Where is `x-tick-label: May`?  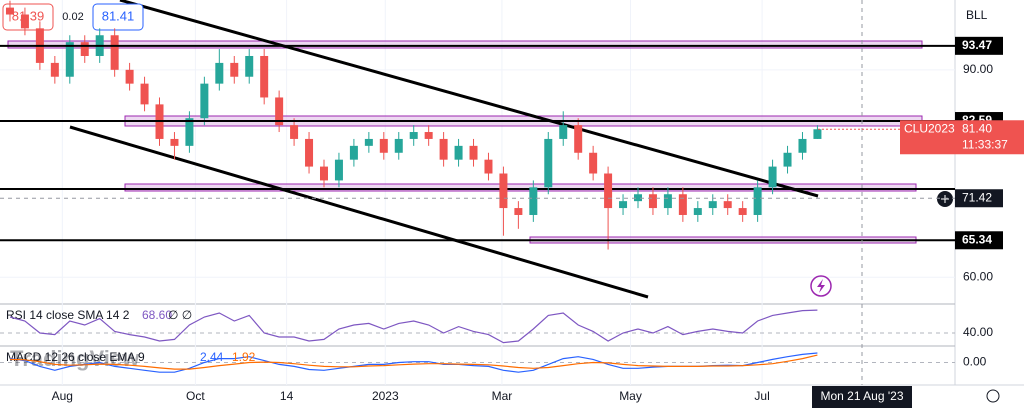
x-tick-label: May is located at coordinates (630, 396).